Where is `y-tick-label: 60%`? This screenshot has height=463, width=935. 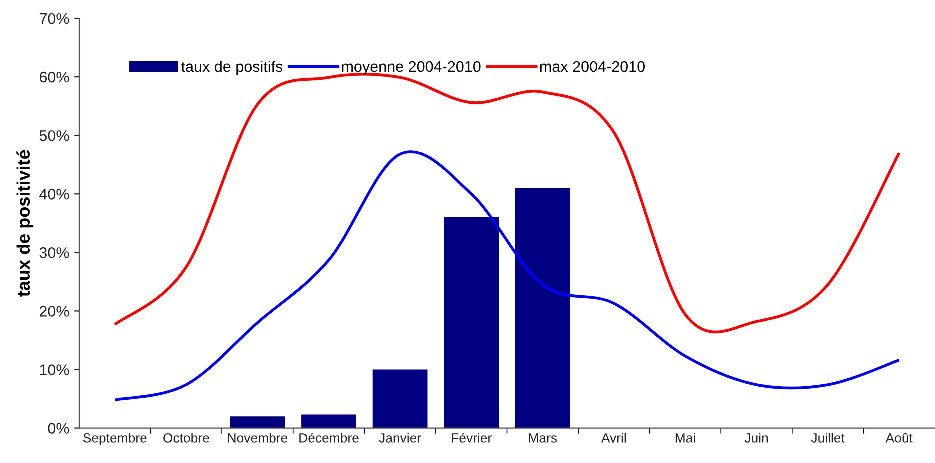
y-tick-label: 60% is located at coordinates (55, 77).